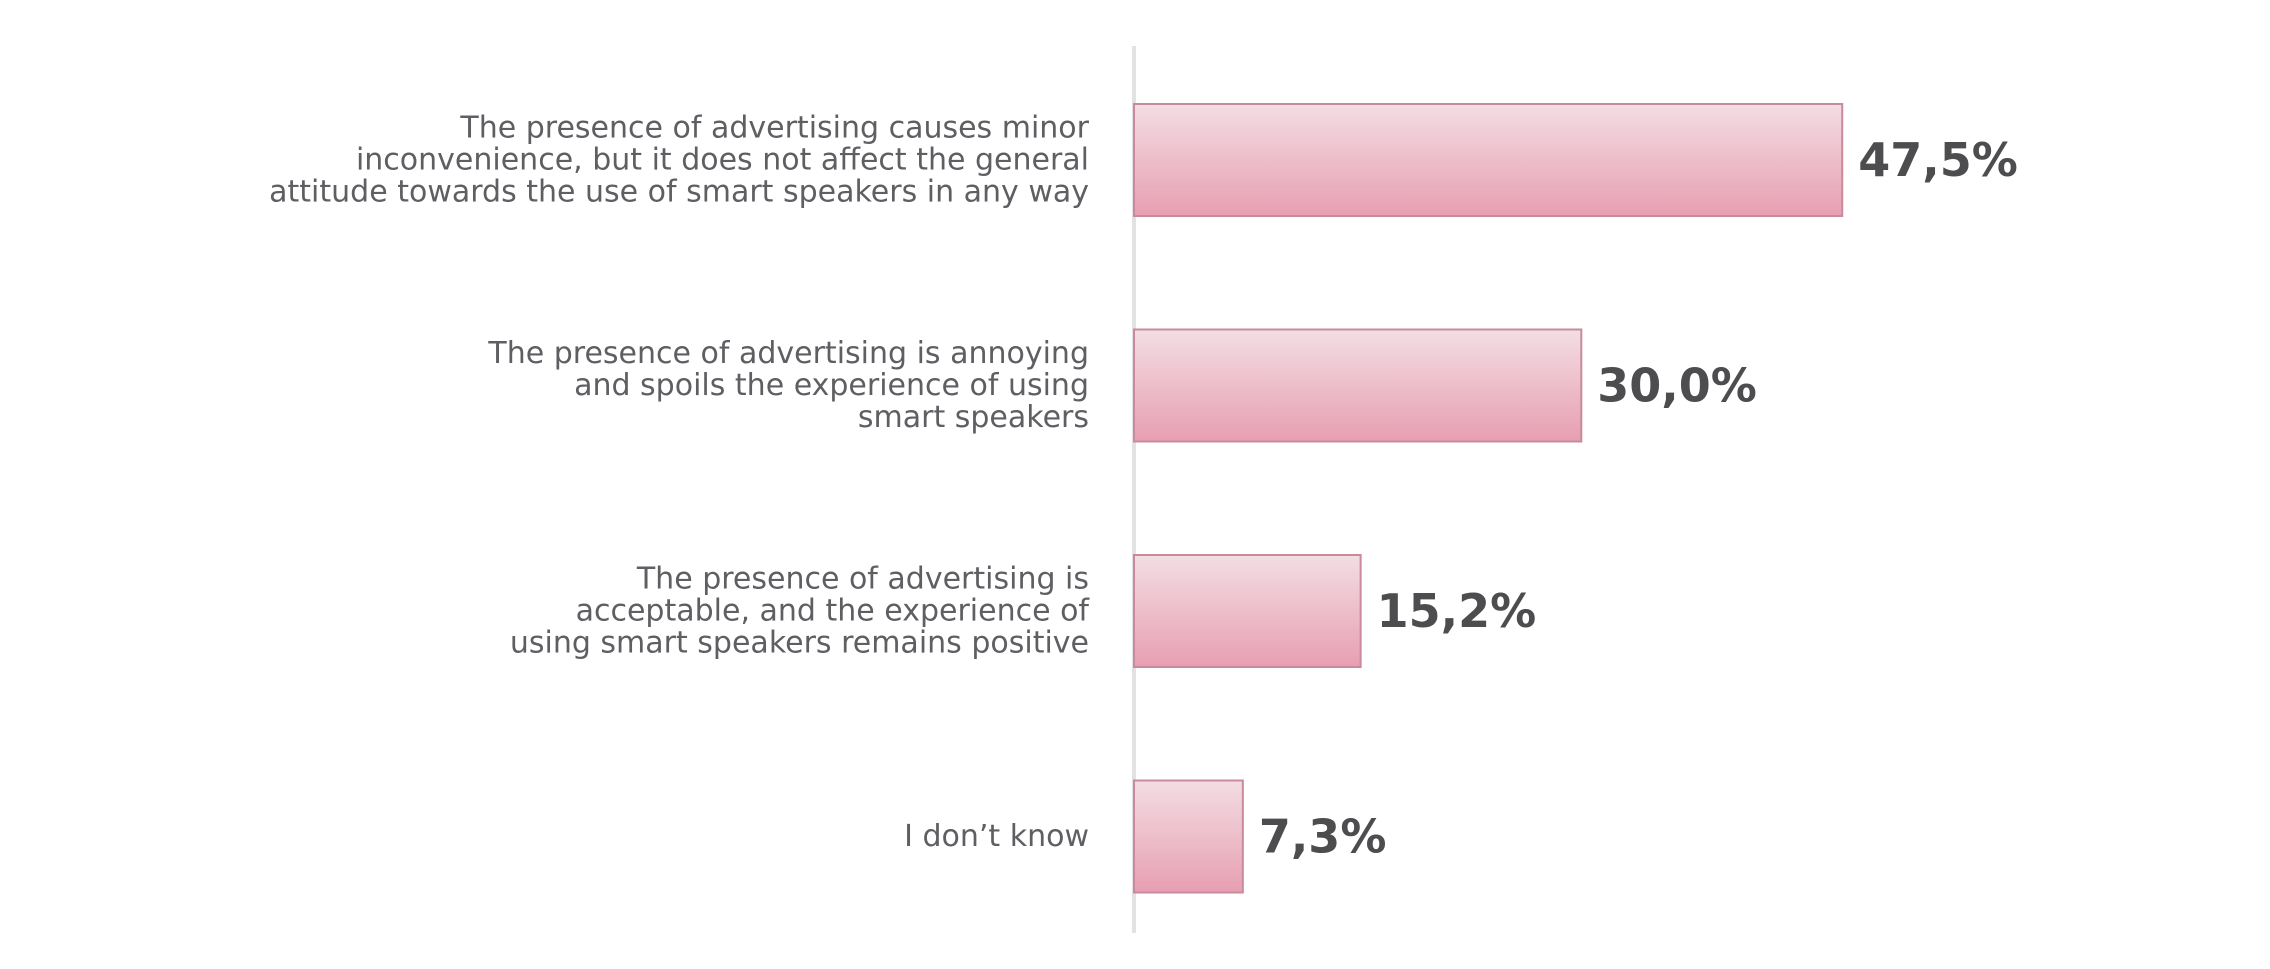  Describe the element at coordinates (833, 611) in the screenshot. I see `category-label-line: acceptable, and the experience of` at that location.